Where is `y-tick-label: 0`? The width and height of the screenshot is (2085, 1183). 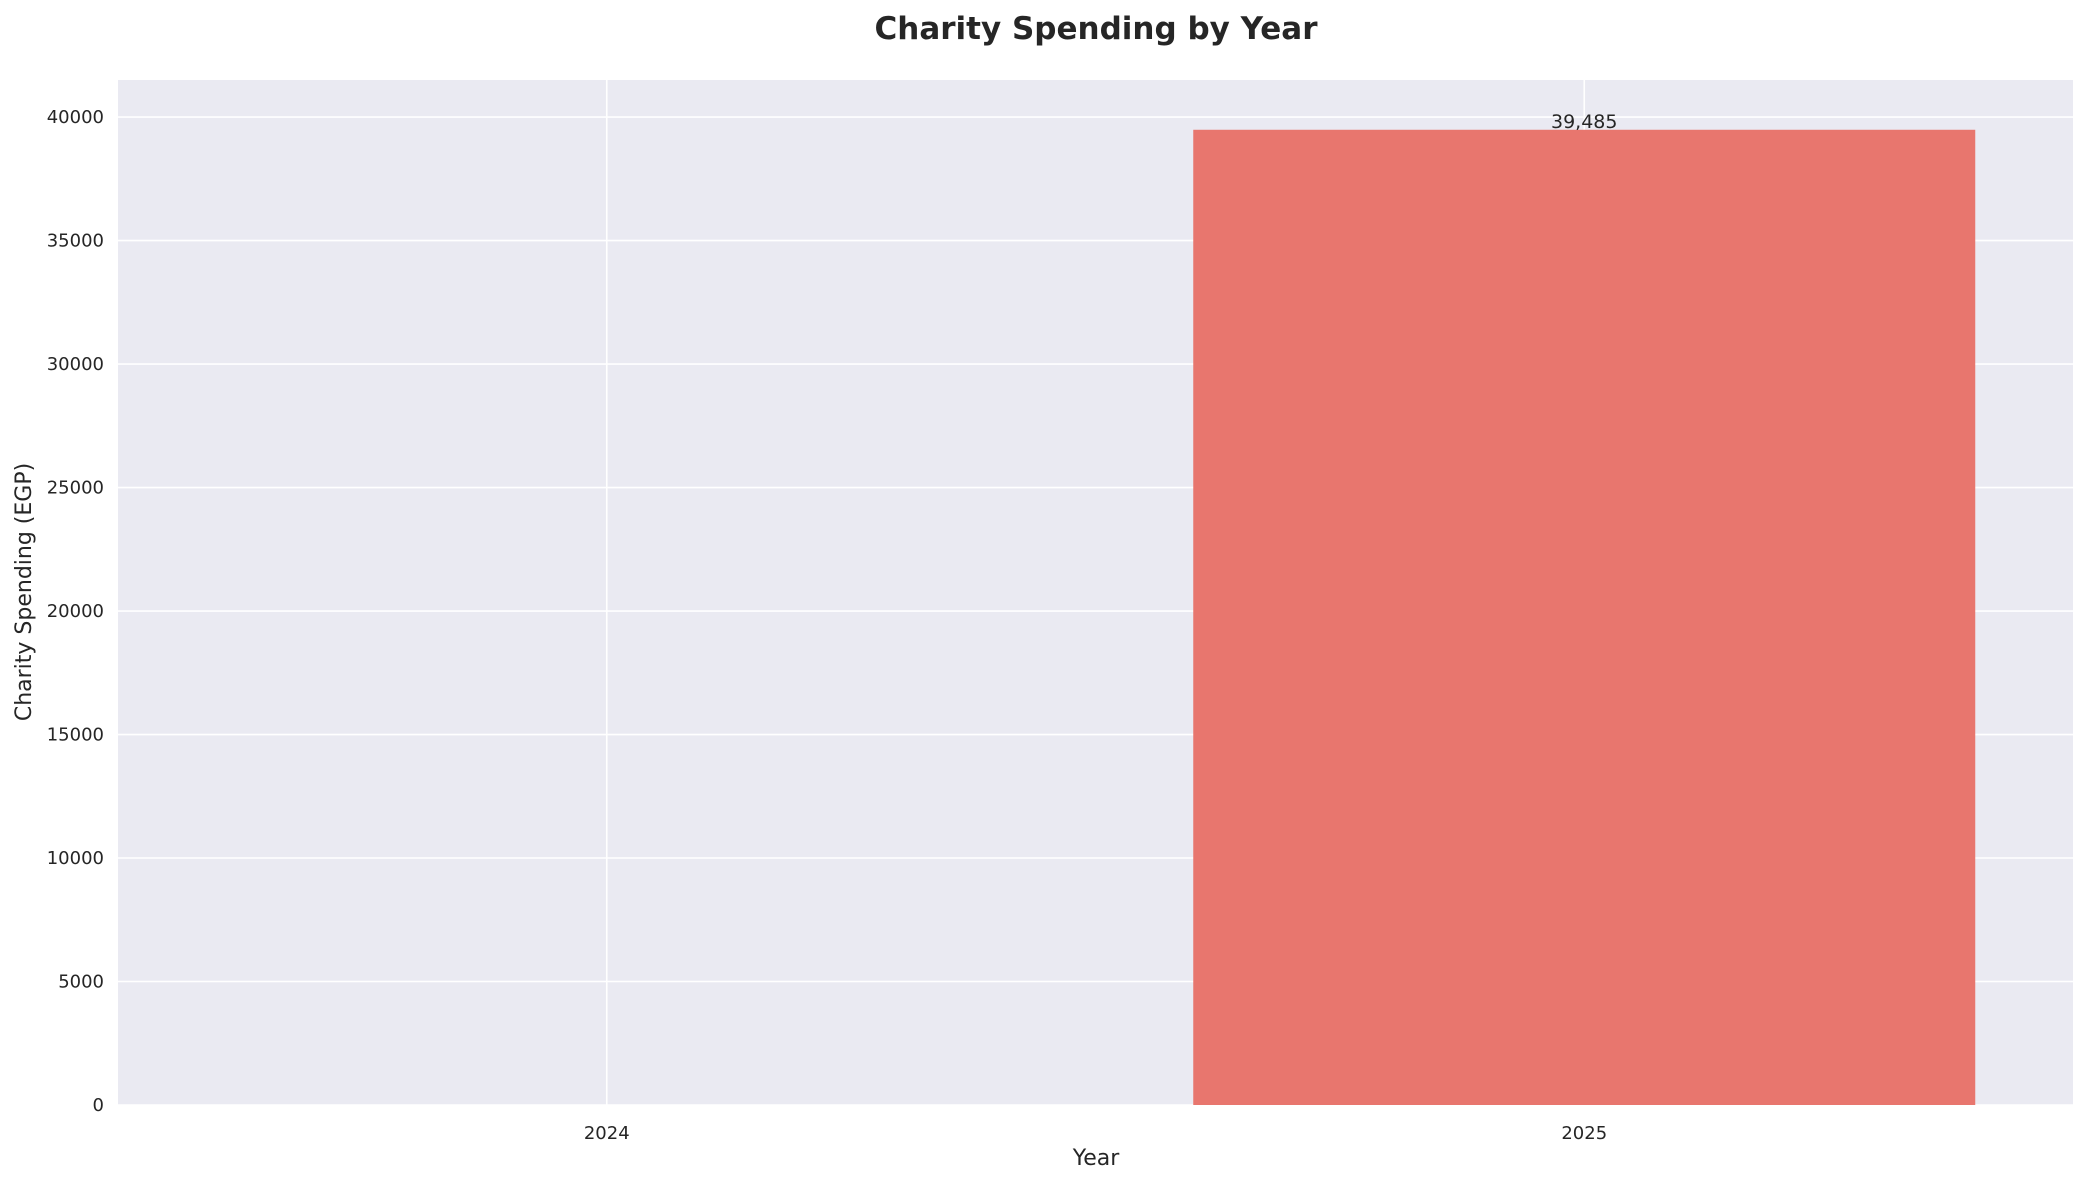 y-tick-label: 0 is located at coordinates (98, 1105).